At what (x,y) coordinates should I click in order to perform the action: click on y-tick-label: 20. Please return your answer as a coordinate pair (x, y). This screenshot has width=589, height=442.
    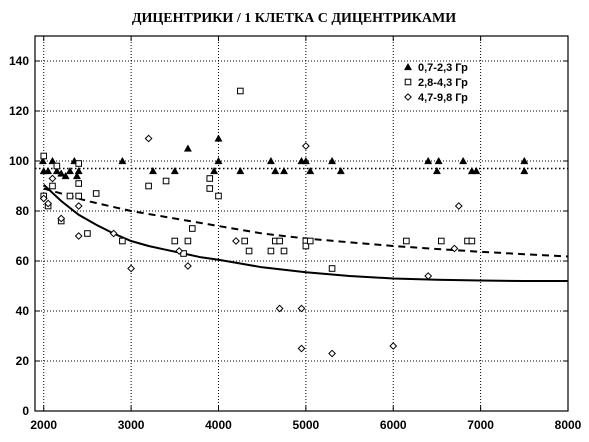
    Looking at the image, I should click on (23, 361).